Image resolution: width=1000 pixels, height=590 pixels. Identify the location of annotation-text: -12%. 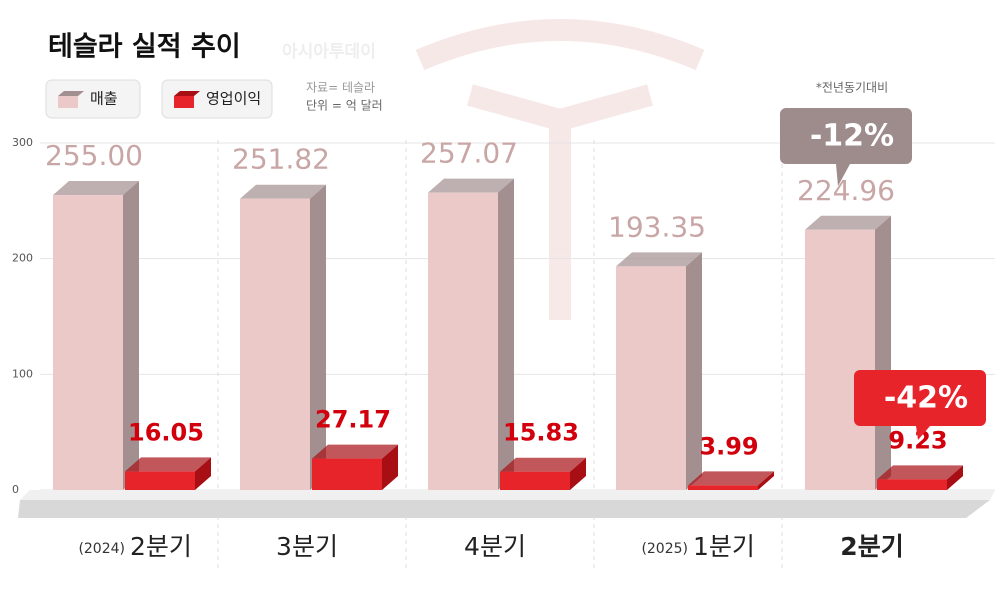
(852, 136).